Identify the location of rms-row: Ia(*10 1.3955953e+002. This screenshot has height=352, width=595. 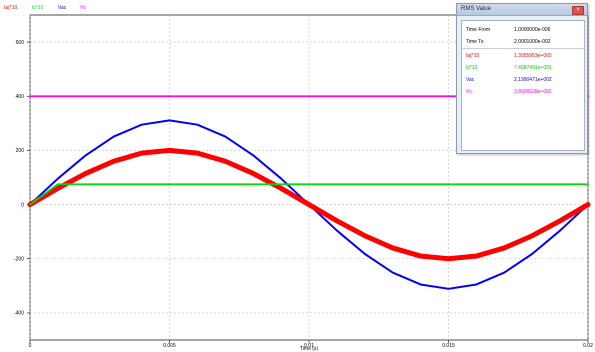
(523, 56).